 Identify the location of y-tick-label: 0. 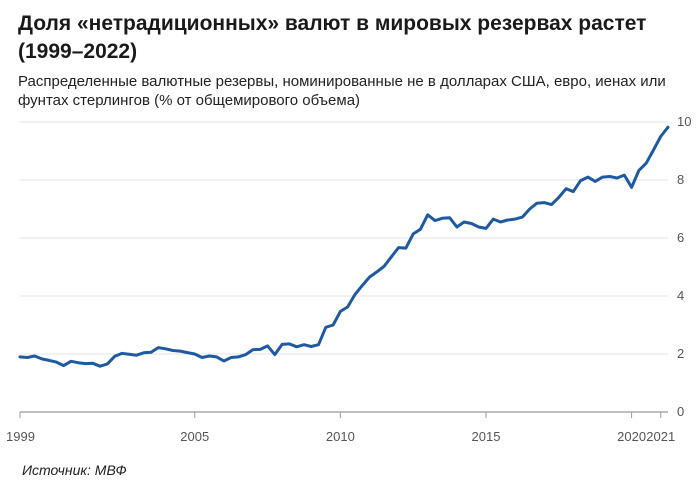
(680, 411).